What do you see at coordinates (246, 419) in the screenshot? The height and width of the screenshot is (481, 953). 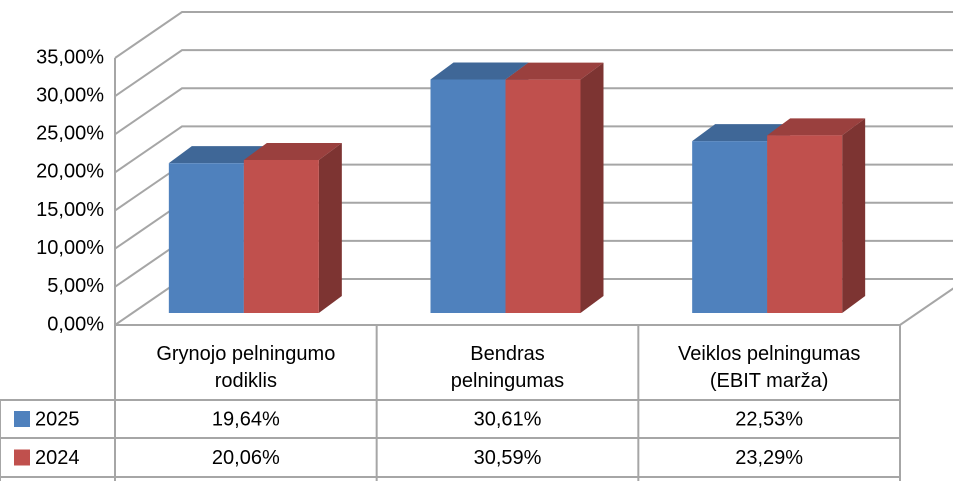 I see `value-label: 19,64%` at bounding box center [246, 419].